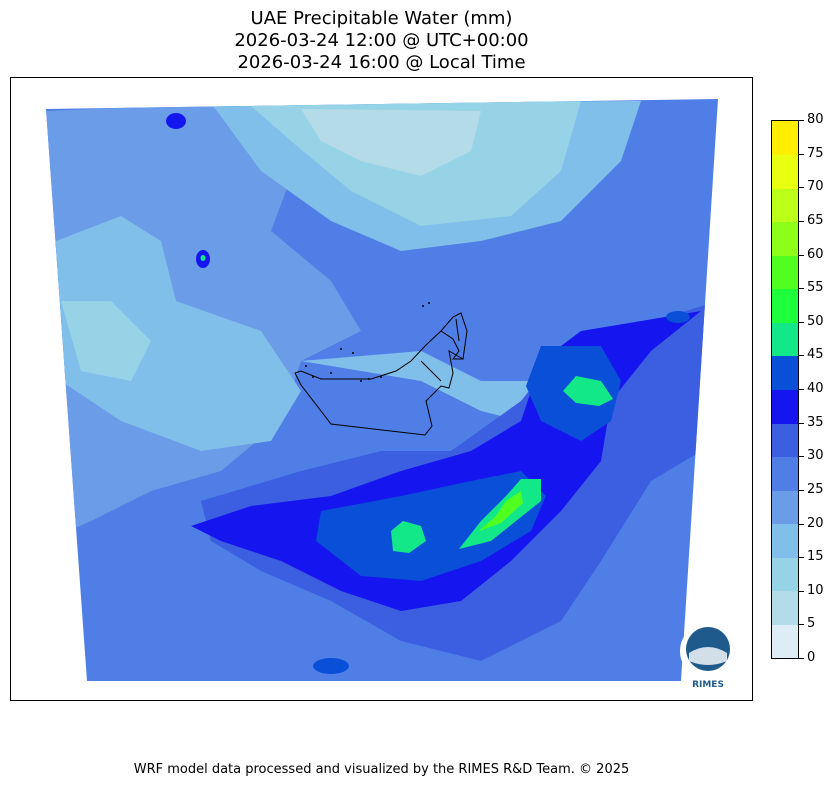 This screenshot has height=788, width=835. I want to click on contour-light-west, so click(178, 333).